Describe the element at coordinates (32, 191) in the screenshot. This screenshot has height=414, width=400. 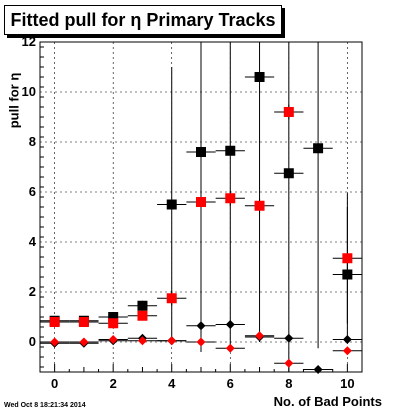
I see `y-tick-label: 6` at that location.